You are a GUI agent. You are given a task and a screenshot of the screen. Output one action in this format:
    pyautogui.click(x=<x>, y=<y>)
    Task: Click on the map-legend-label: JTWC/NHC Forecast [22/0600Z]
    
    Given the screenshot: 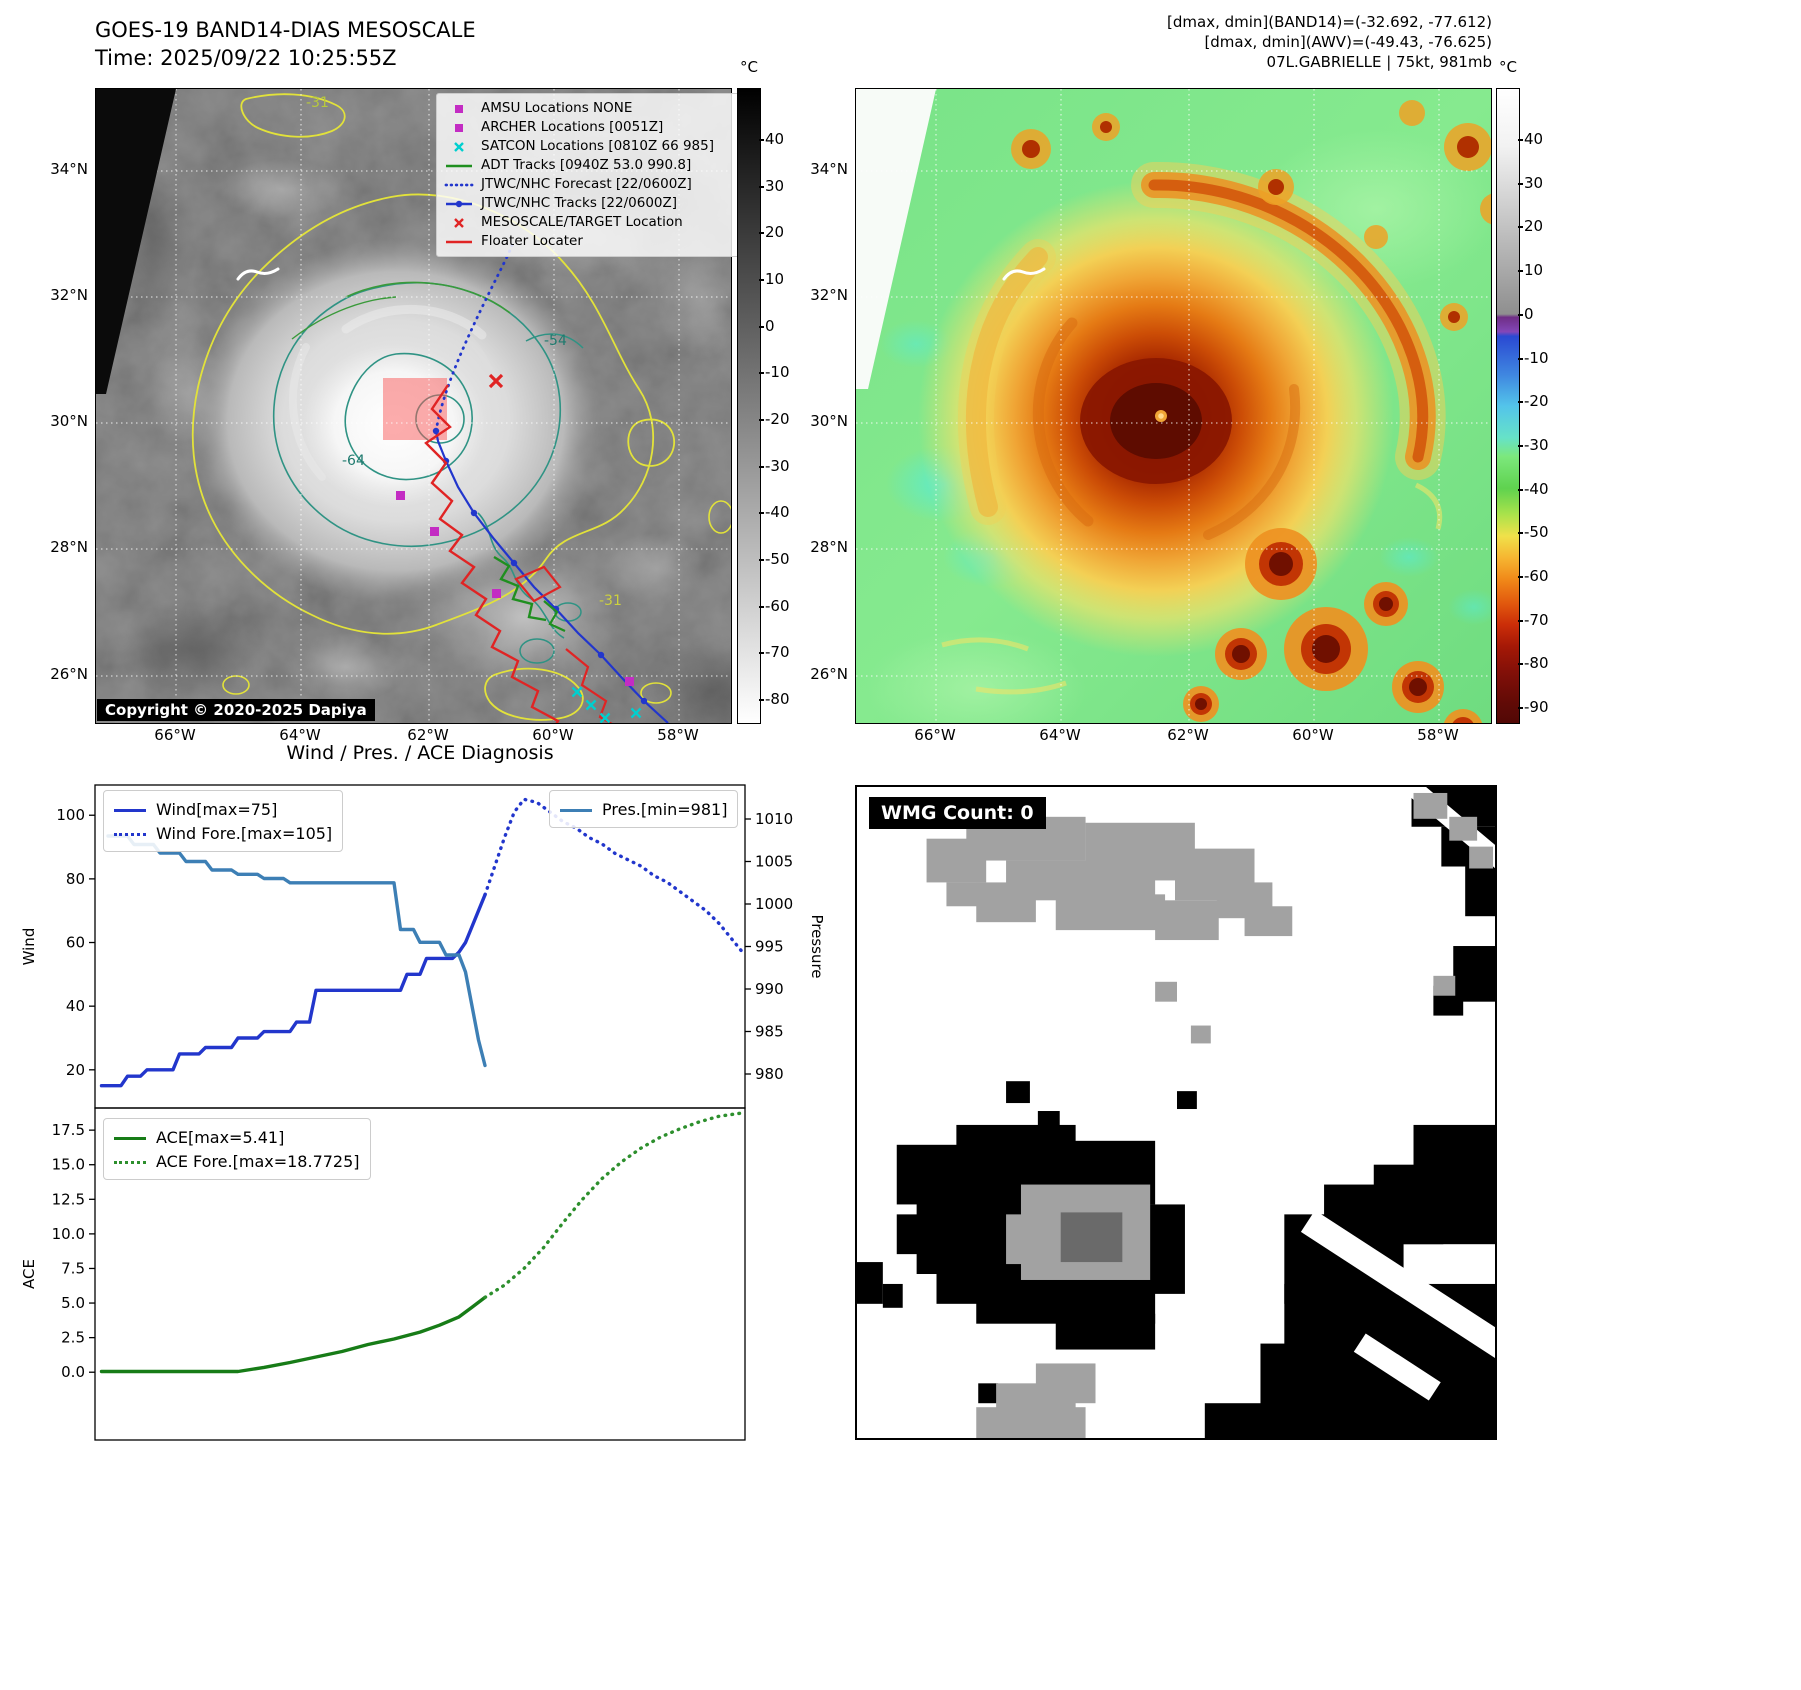 What is the action you would take?
    pyautogui.click(x=586, y=184)
    